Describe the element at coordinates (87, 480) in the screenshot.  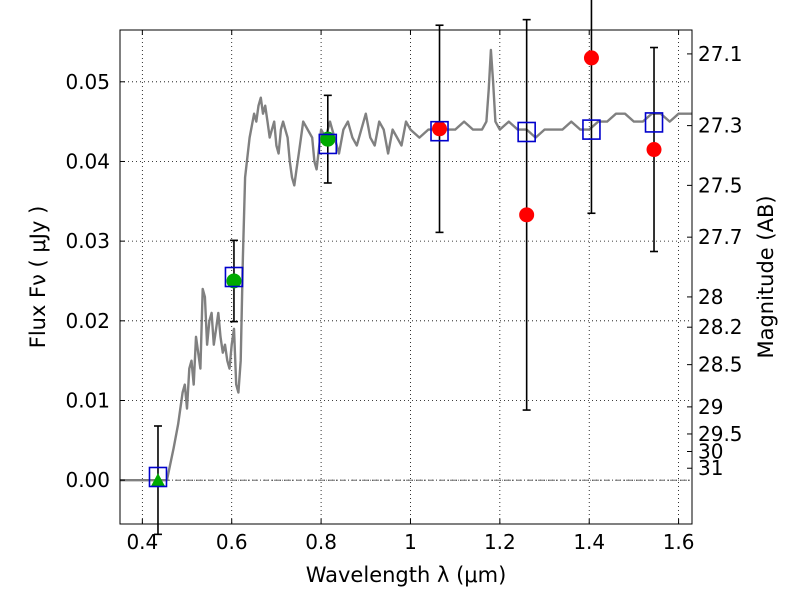
I see `y-tick-label: 0.00` at that location.